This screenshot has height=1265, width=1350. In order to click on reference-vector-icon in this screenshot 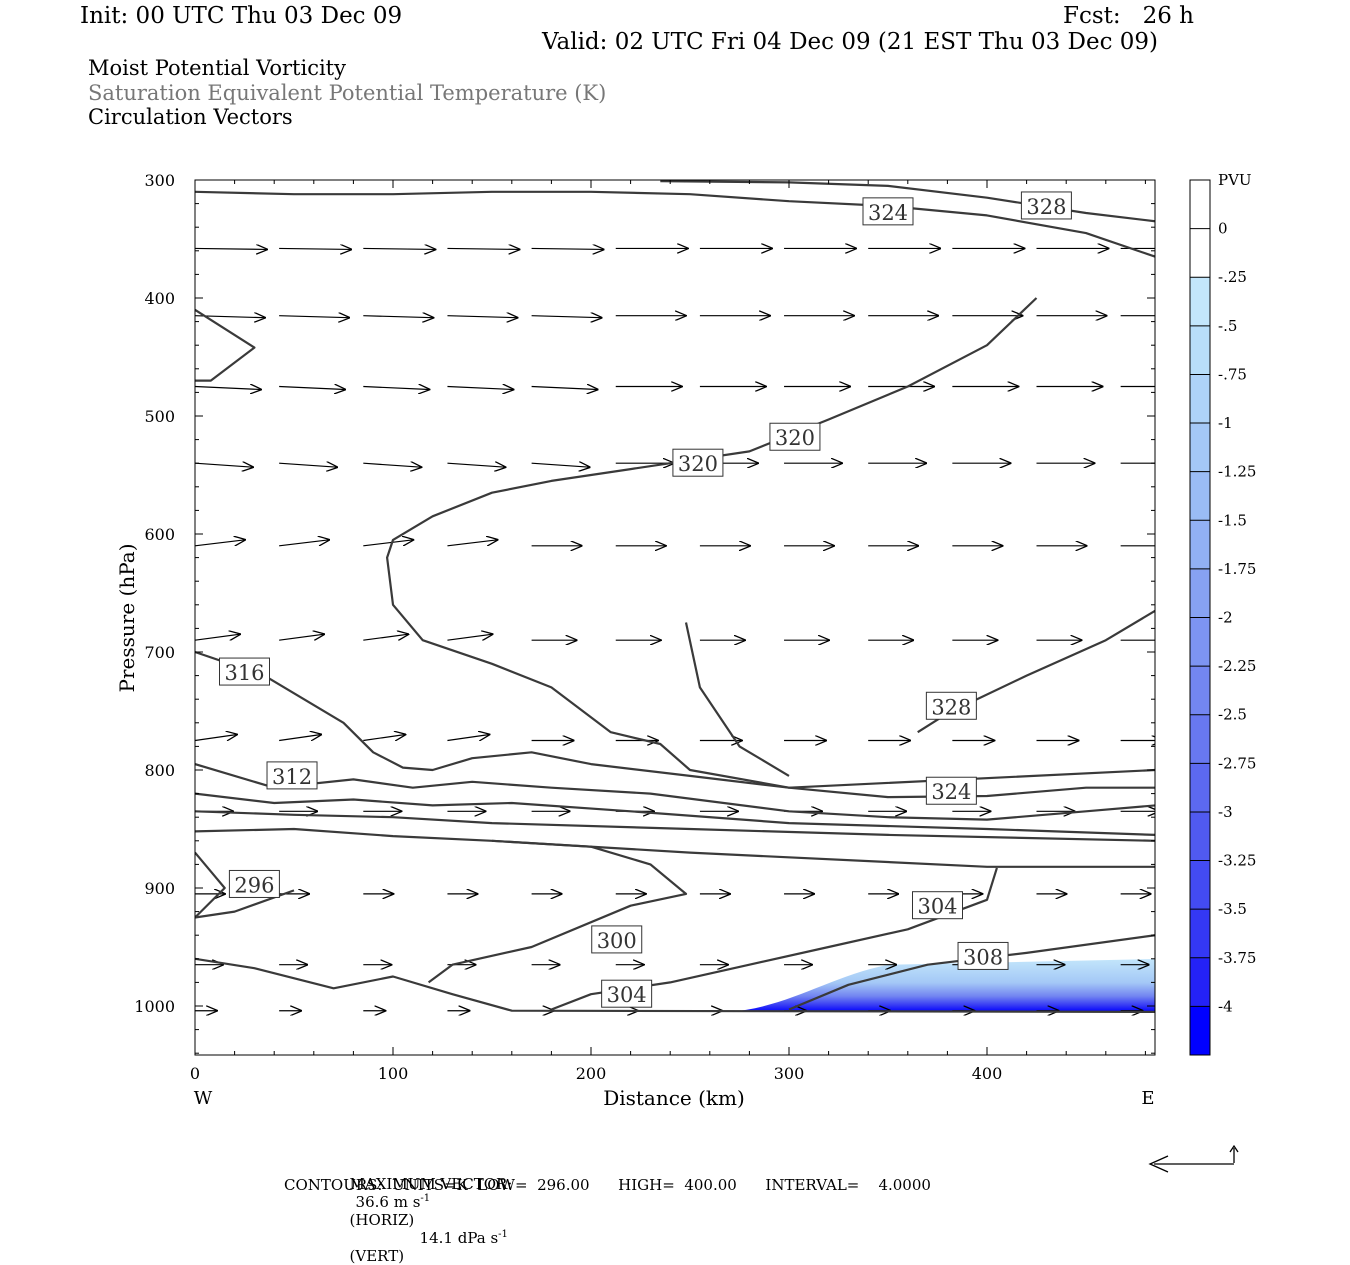, I will do `click(1193, 1158)`.